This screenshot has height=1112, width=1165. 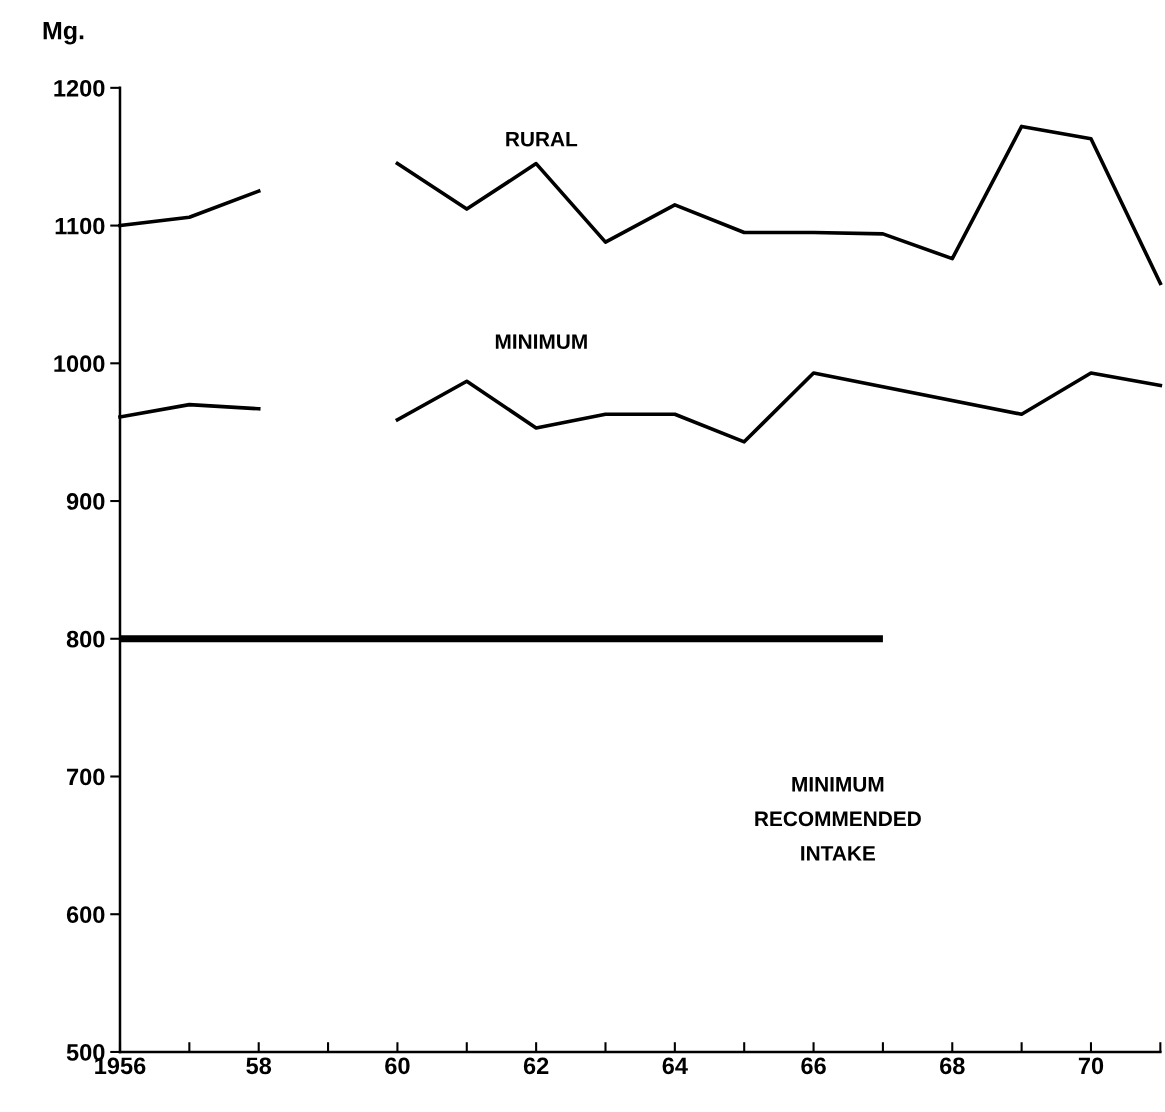 What do you see at coordinates (85, 501) in the screenshot?
I see `y-tick-label: 900` at bounding box center [85, 501].